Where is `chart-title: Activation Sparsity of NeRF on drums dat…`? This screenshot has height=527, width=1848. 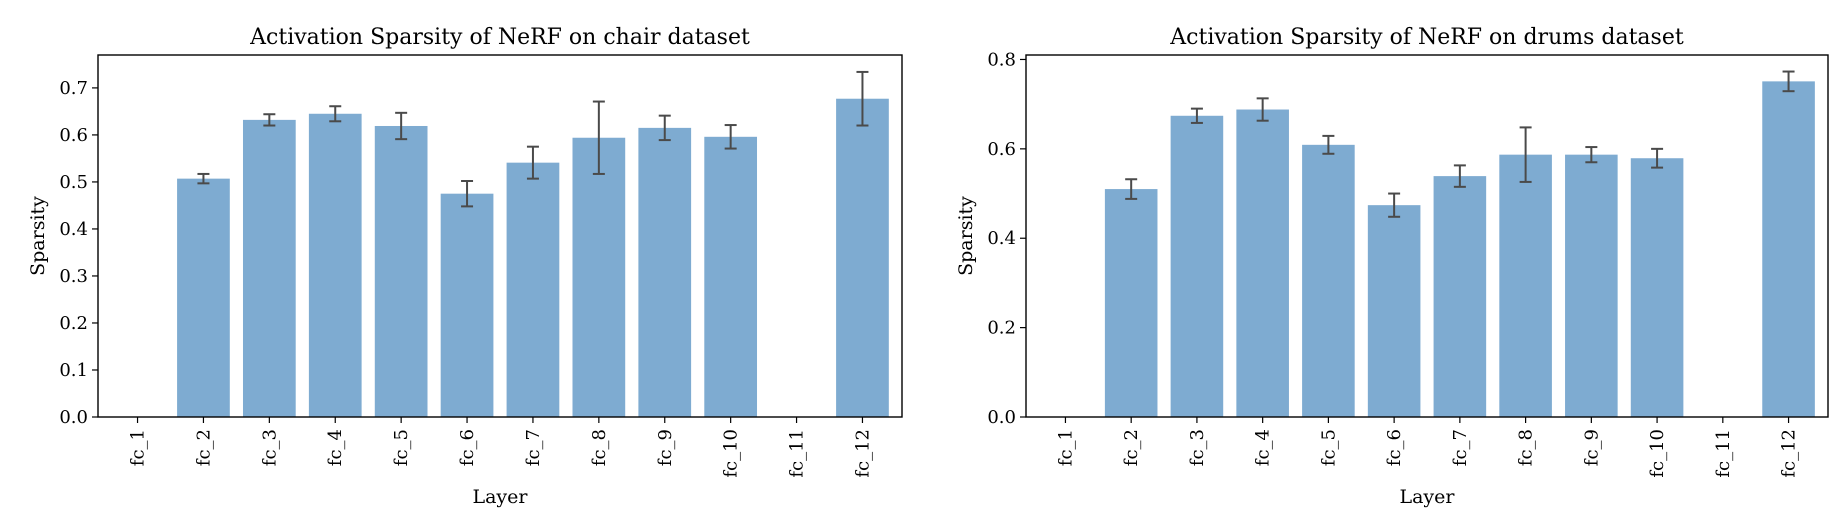
chart-title: Activation Sparsity of NeRF on drums dat… is located at coordinates (1426, 37).